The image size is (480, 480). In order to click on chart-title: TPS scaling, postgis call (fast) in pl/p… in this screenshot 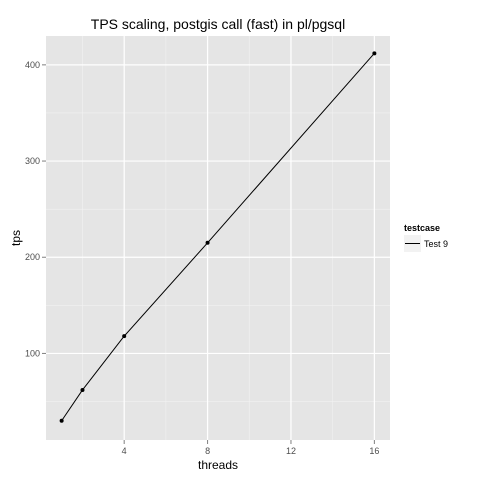, I will do `click(218, 24)`.